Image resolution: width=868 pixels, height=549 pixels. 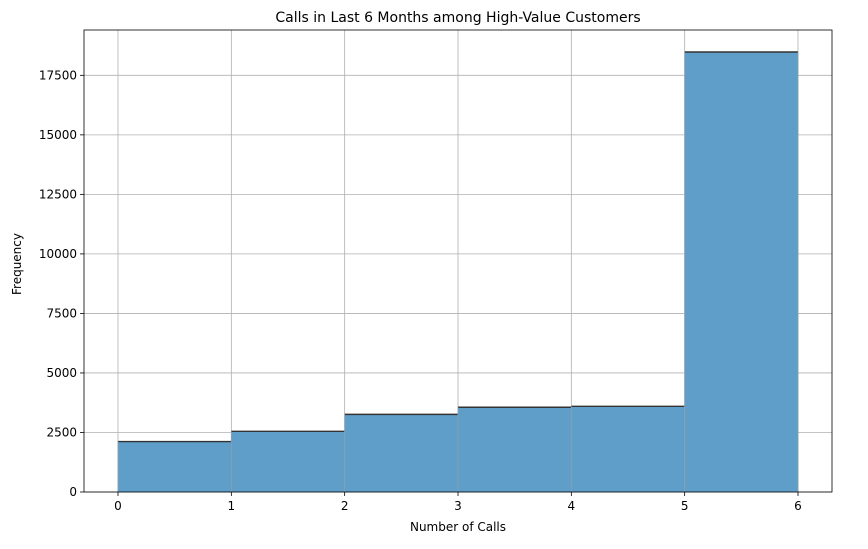 I want to click on y-tick-label: 5000, so click(x=61, y=373).